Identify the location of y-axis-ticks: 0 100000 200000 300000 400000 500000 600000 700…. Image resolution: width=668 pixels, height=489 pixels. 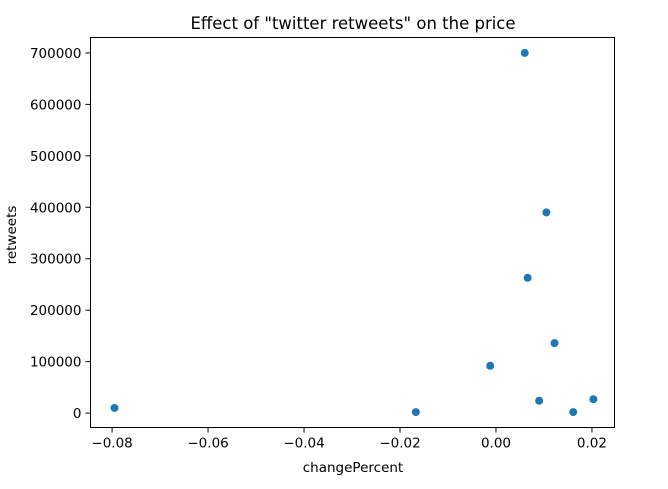
(60, 234).